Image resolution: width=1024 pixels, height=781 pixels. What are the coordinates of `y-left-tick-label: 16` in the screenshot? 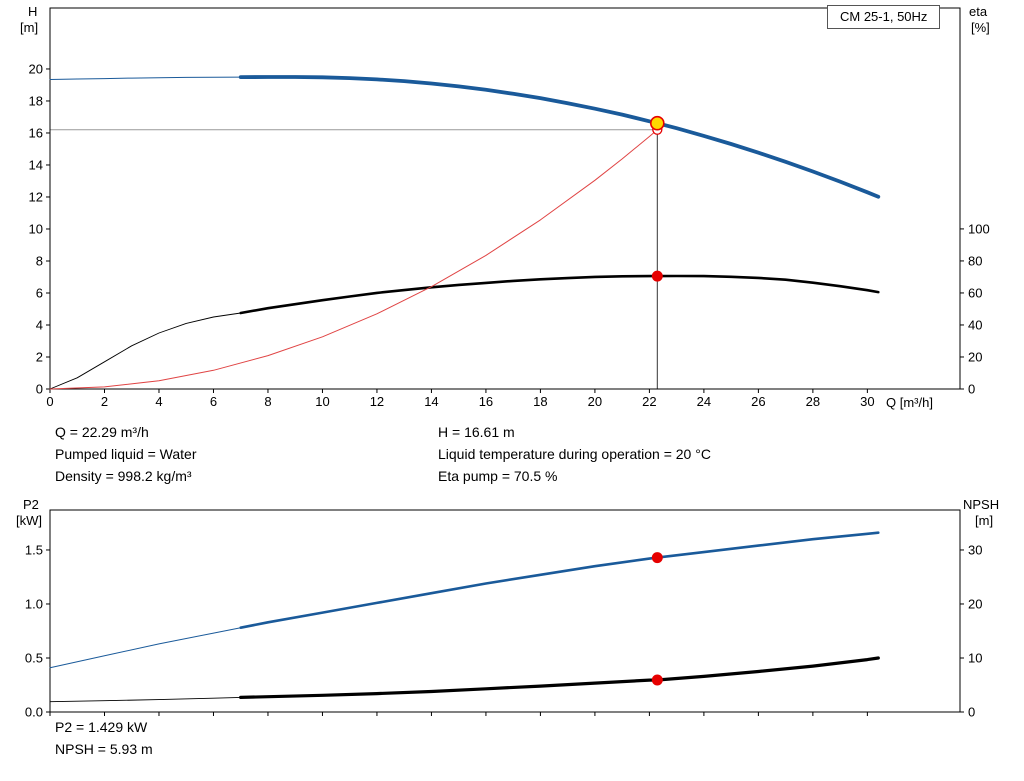 It's located at (36, 132).